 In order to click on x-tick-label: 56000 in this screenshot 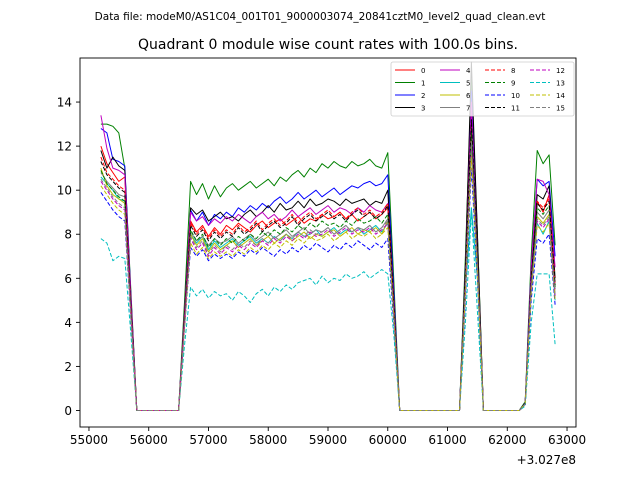, I will do `click(149, 440)`.